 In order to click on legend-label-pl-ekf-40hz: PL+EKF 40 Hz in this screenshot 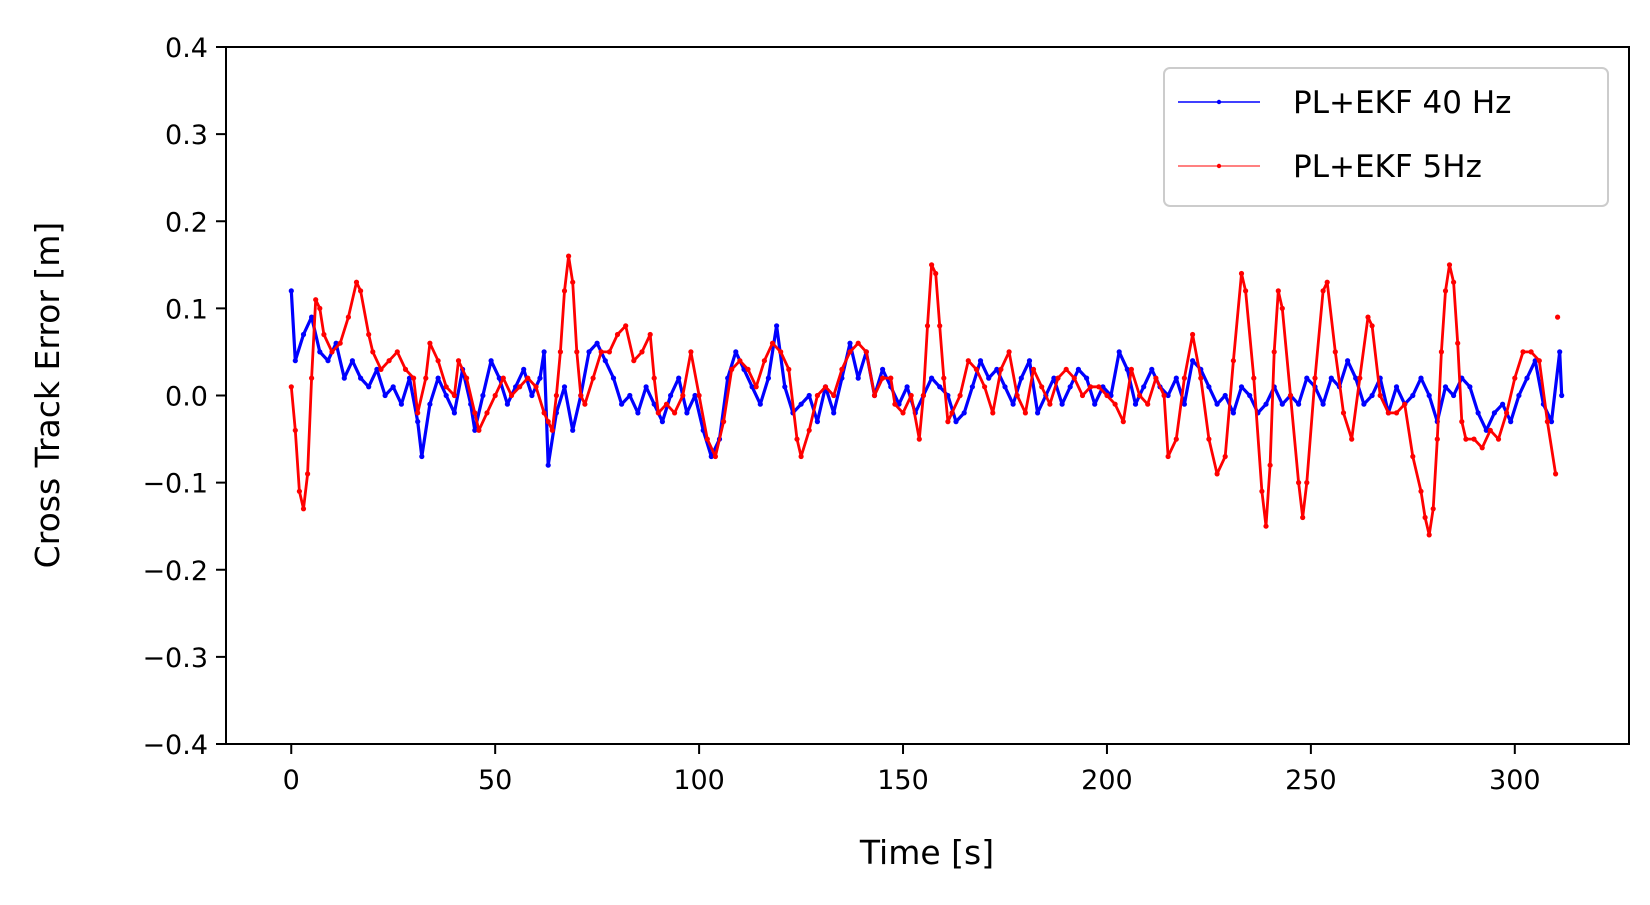, I will do `click(1402, 103)`.